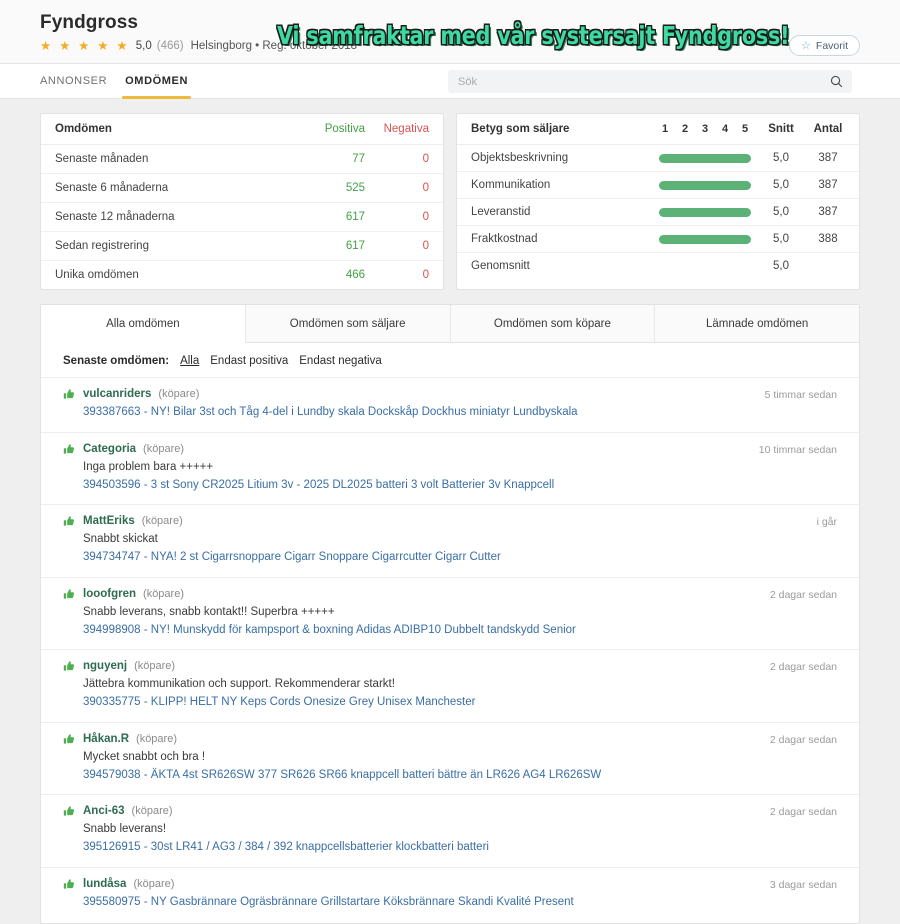 The height and width of the screenshot is (924, 900). What do you see at coordinates (348, 324) in the screenshot?
I see `tab-omdomen-som-saljare: Omdömen som säljare` at bounding box center [348, 324].